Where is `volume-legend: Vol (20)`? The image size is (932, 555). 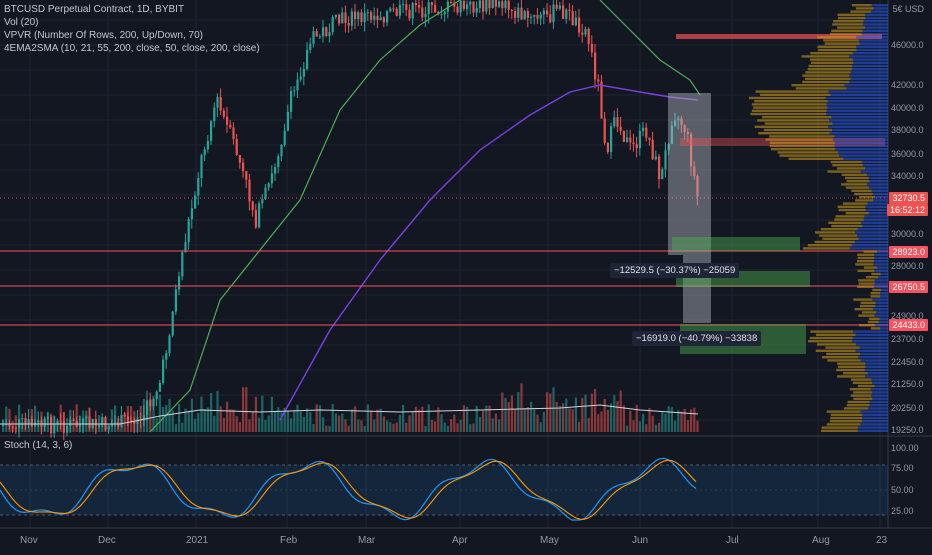 volume-legend: Vol (20) is located at coordinates (21, 22).